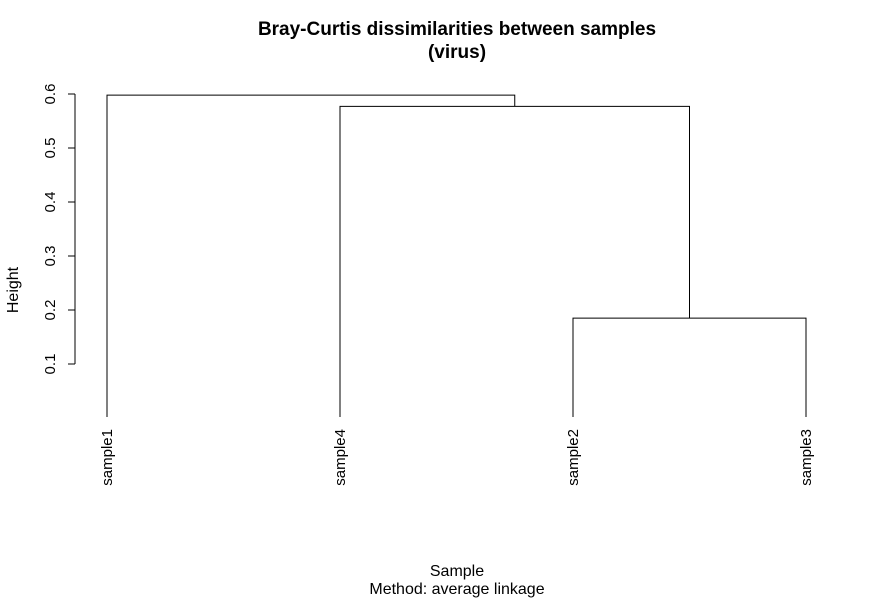 The image size is (875, 600). Describe the element at coordinates (457, 52) in the screenshot. I see `chart-title-line2: (virus)` at that location.